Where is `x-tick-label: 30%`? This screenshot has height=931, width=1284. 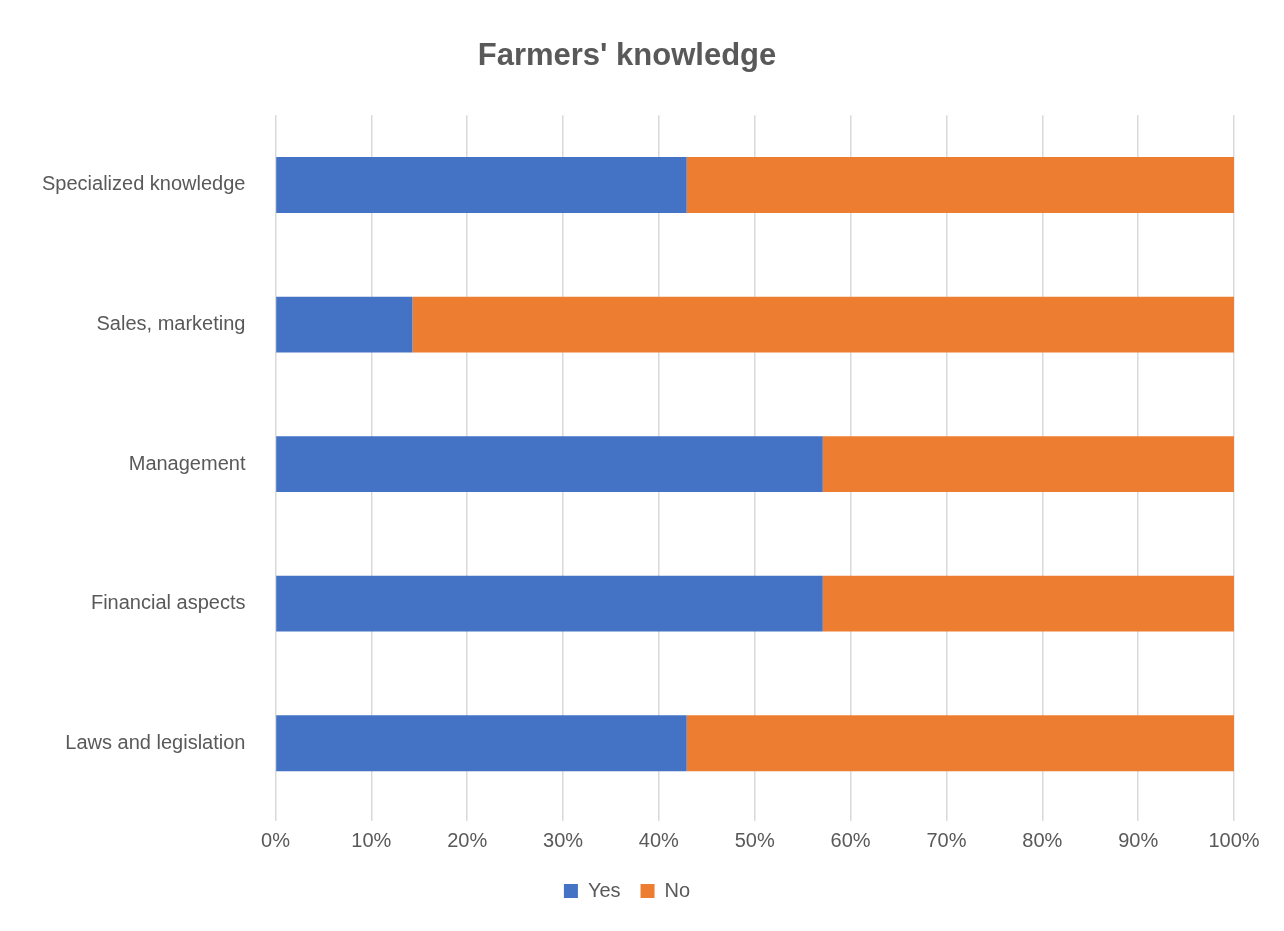
x-tick-label: 30% is located at coordinates (563, 839).